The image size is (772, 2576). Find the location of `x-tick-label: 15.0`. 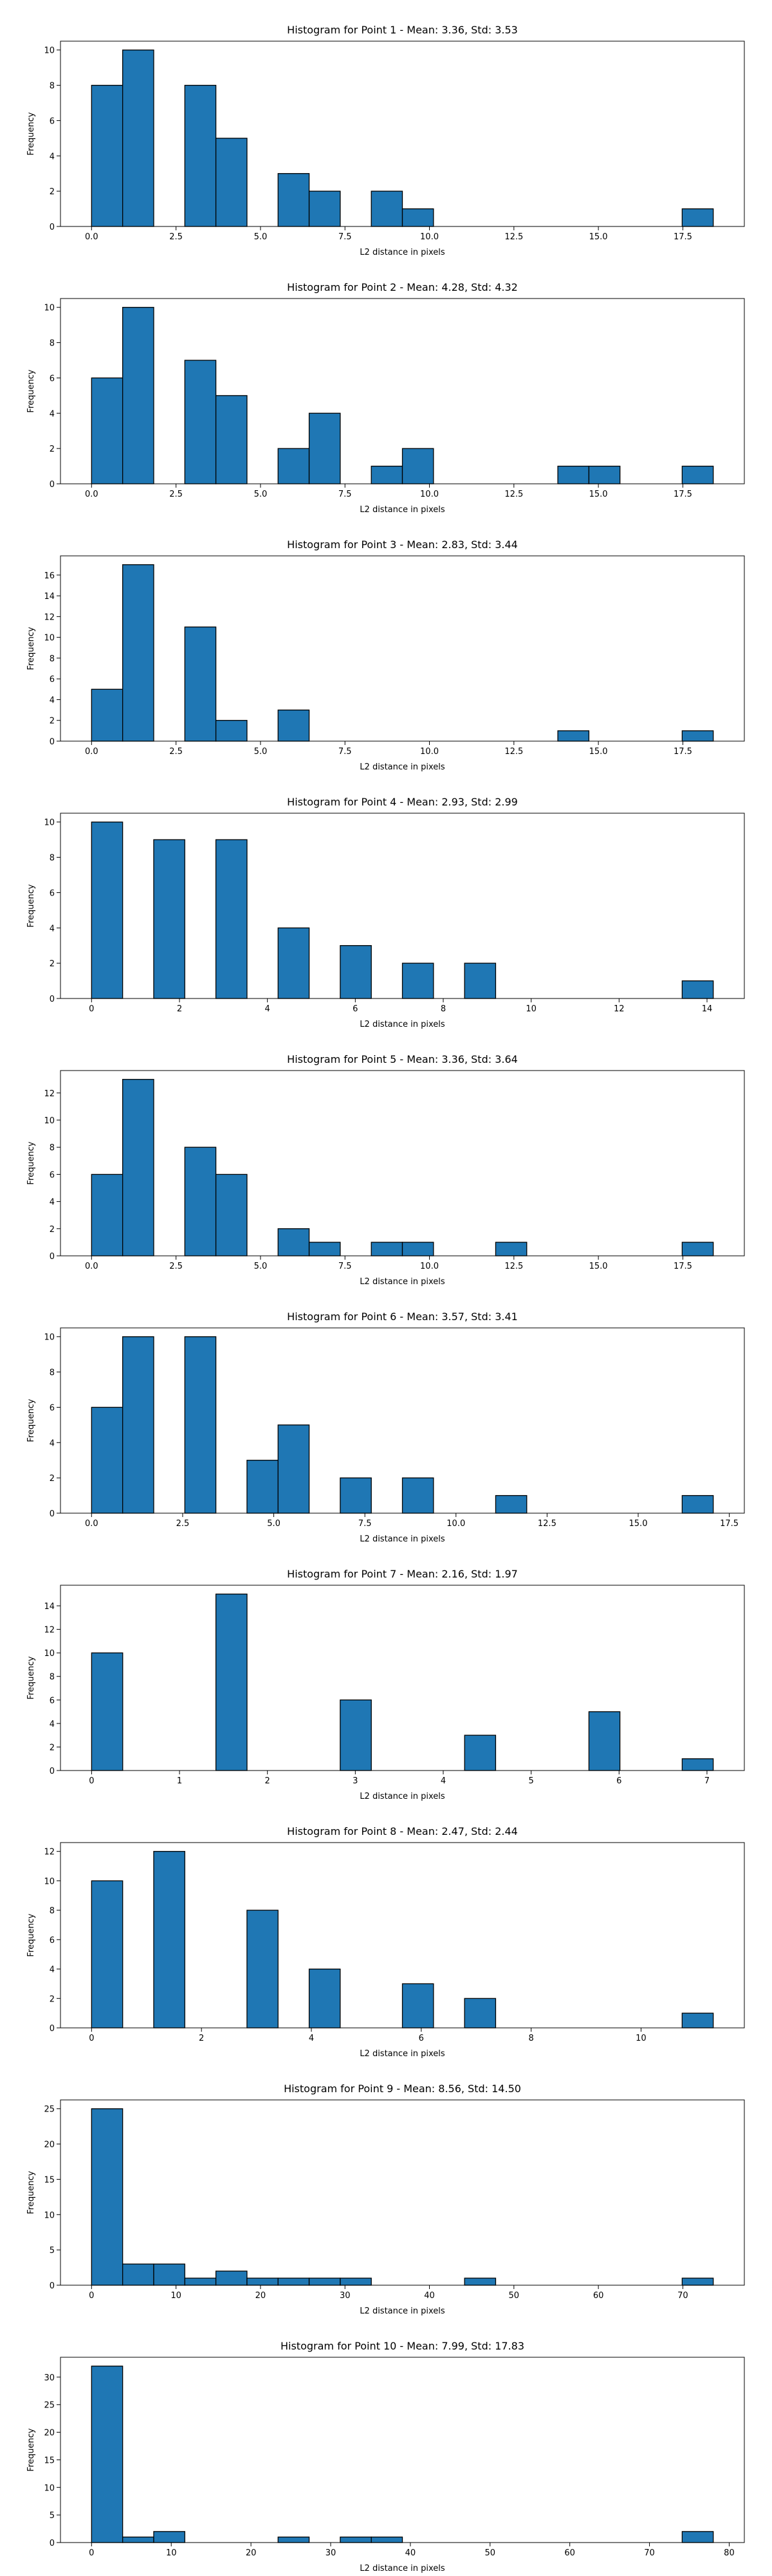

x-tick-label: 15.0 is located at coordinates (598, 237).